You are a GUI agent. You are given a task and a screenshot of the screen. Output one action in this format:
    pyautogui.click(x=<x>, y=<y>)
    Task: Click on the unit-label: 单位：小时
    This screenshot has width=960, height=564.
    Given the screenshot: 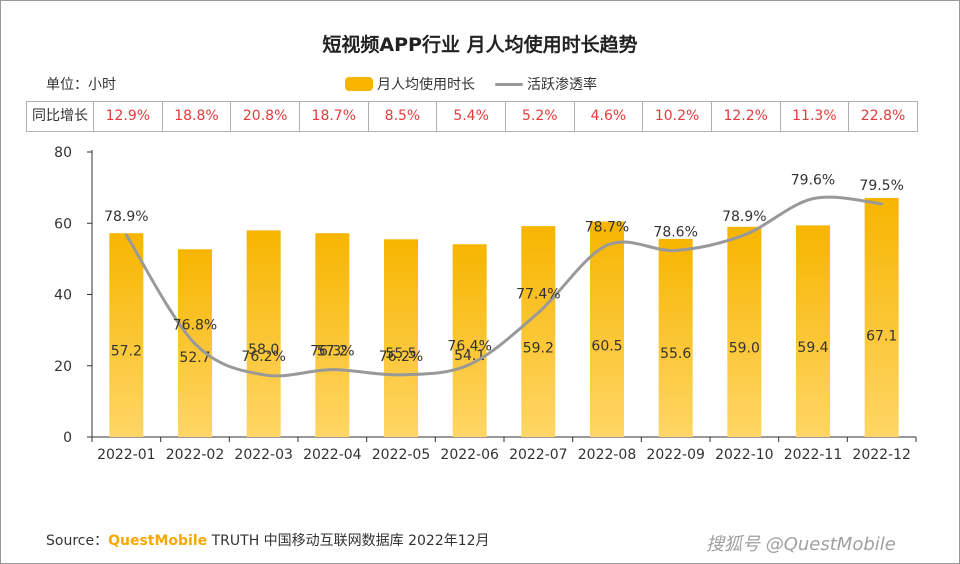 What is the action you would take?
    pyautogui.click(x=81, y=85)
    